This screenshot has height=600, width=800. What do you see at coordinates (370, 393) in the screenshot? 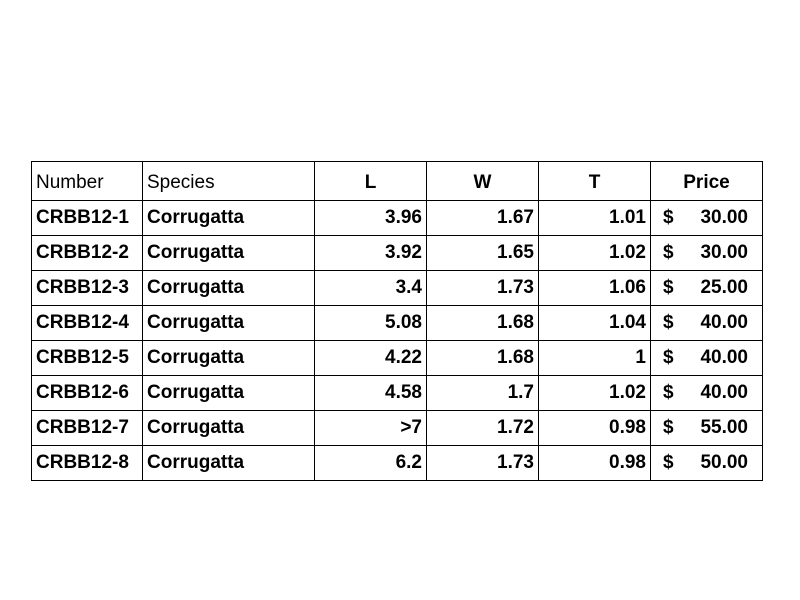
I see `cell: 4.58` at bounding box center [370, 393].